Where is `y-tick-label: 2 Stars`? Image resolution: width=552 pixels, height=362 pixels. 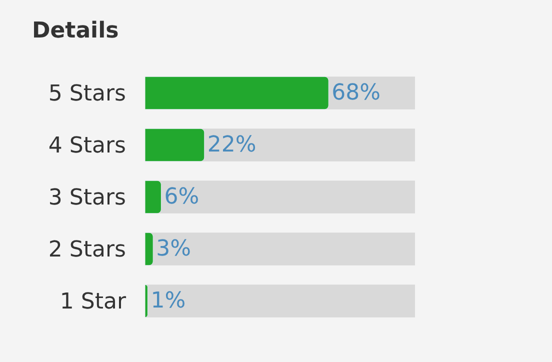 y-tick-label: 2 Stars is located at coordinates (87, 250).